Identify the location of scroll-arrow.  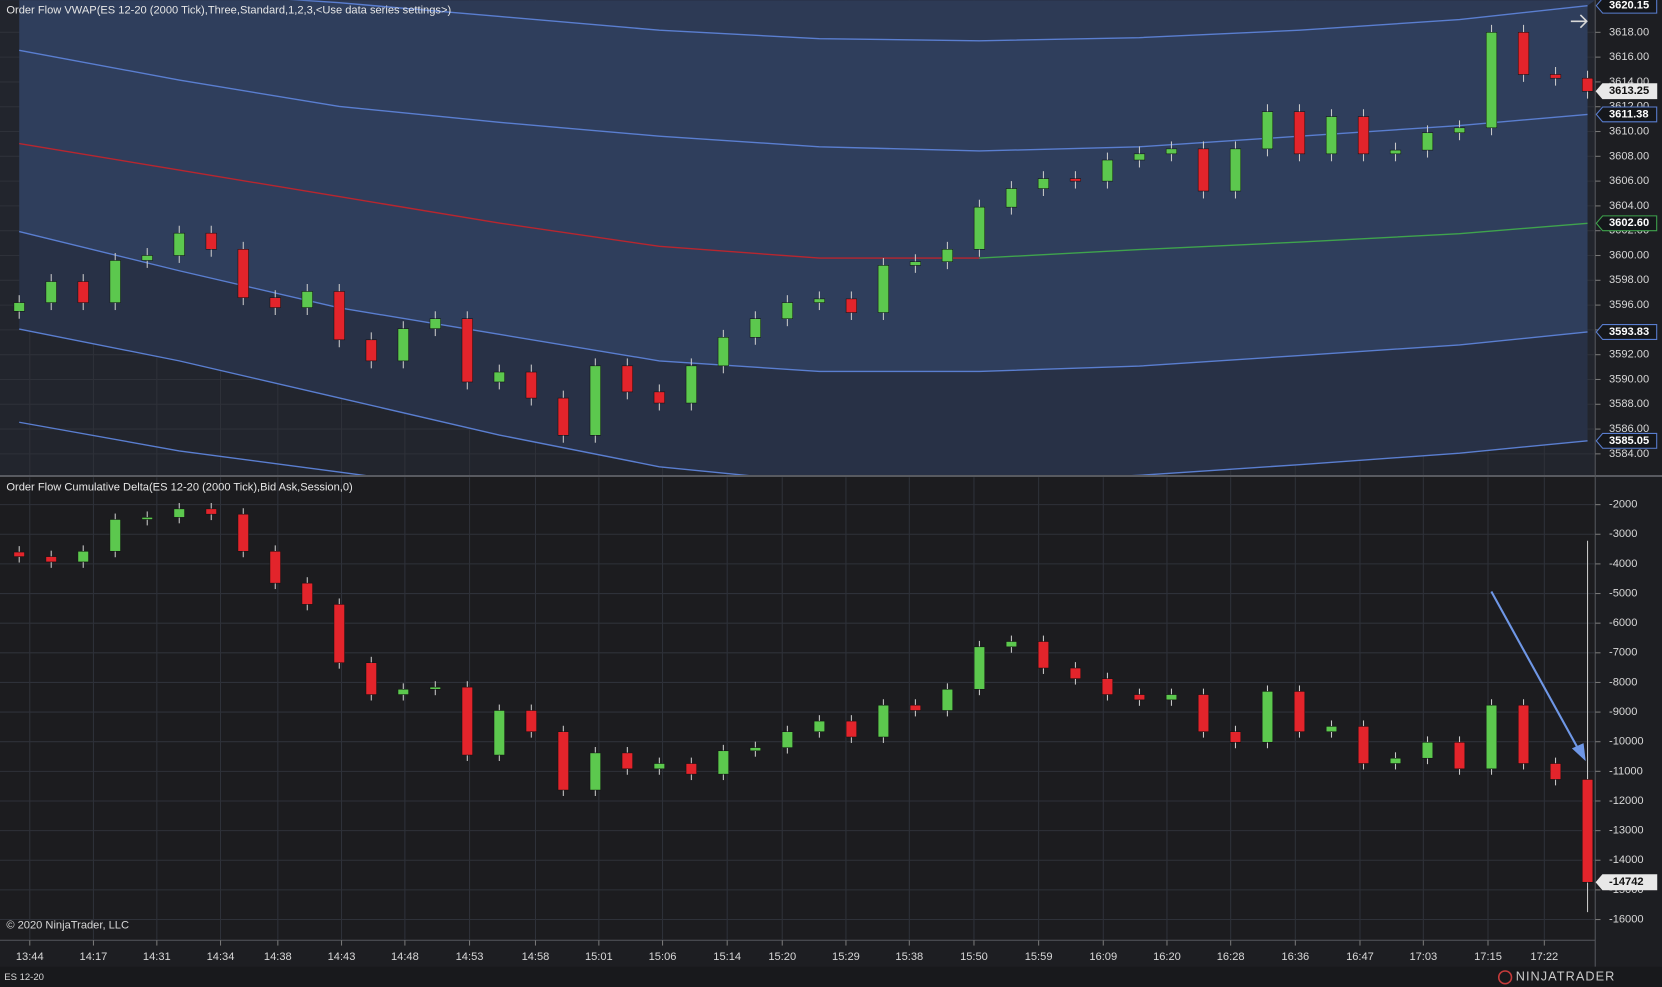
(1579, 21).